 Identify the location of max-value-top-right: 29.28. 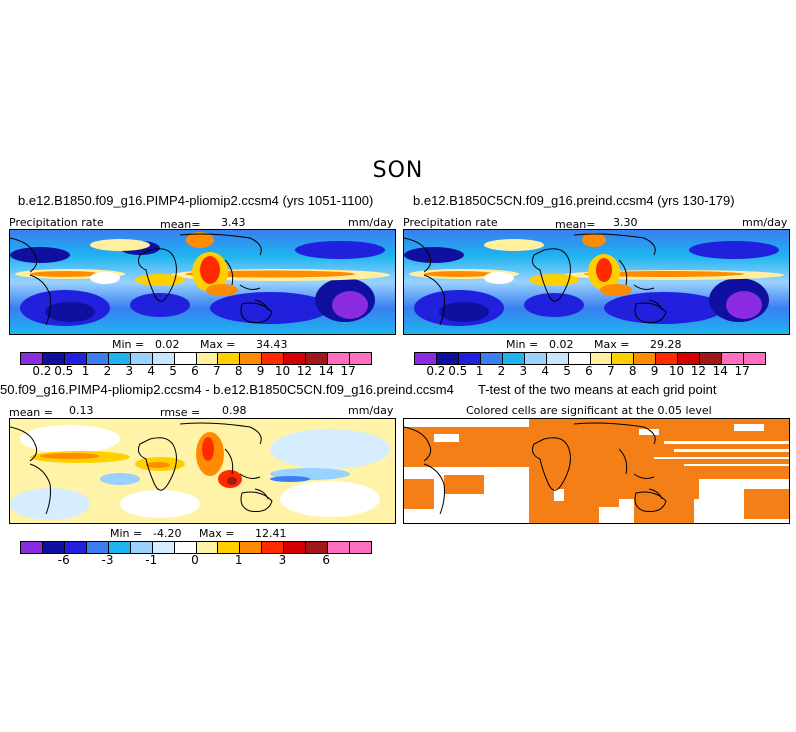
(666, 344).